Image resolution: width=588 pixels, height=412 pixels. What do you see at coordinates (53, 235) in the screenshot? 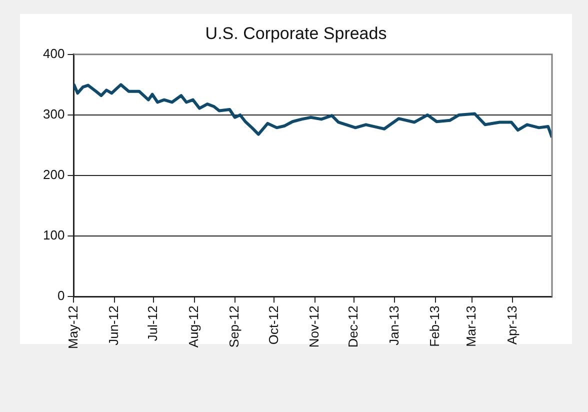
I see `y-tick-label: 100` at bounding box center [53, 235].